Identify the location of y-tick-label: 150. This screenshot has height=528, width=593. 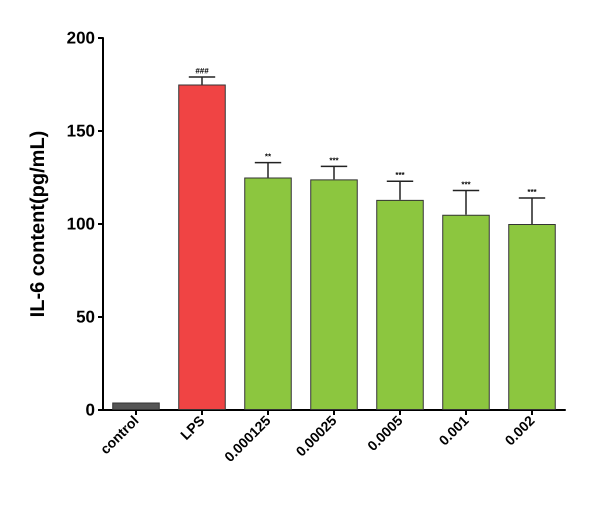
(80, 131).